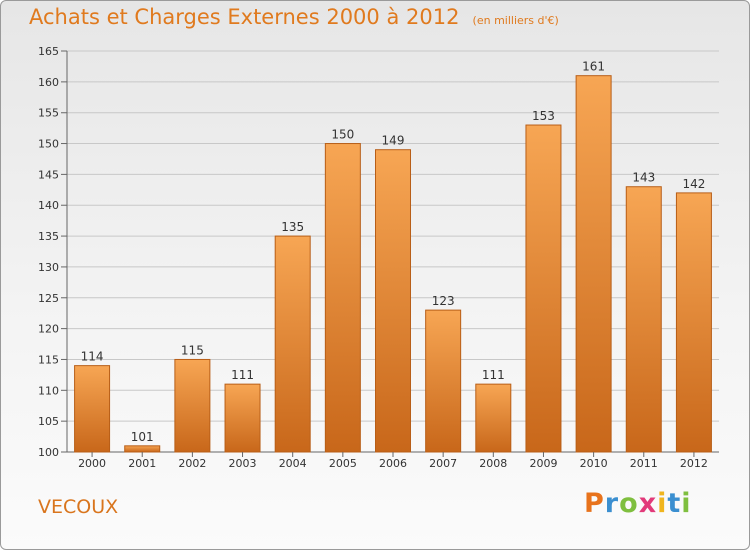 Image resolution: width=750 pixels, height=550 pixels. Describe the element at coordinates (343, 463) in the screenshot. I see `x-tick-label: 2005` at that location.